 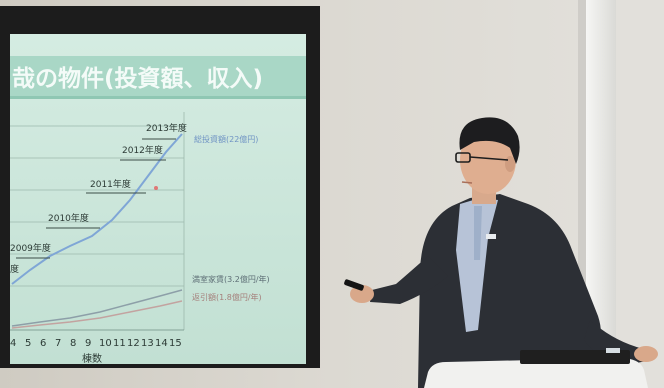 I want to click on presenter-shirt, so click(x=477, y=265).